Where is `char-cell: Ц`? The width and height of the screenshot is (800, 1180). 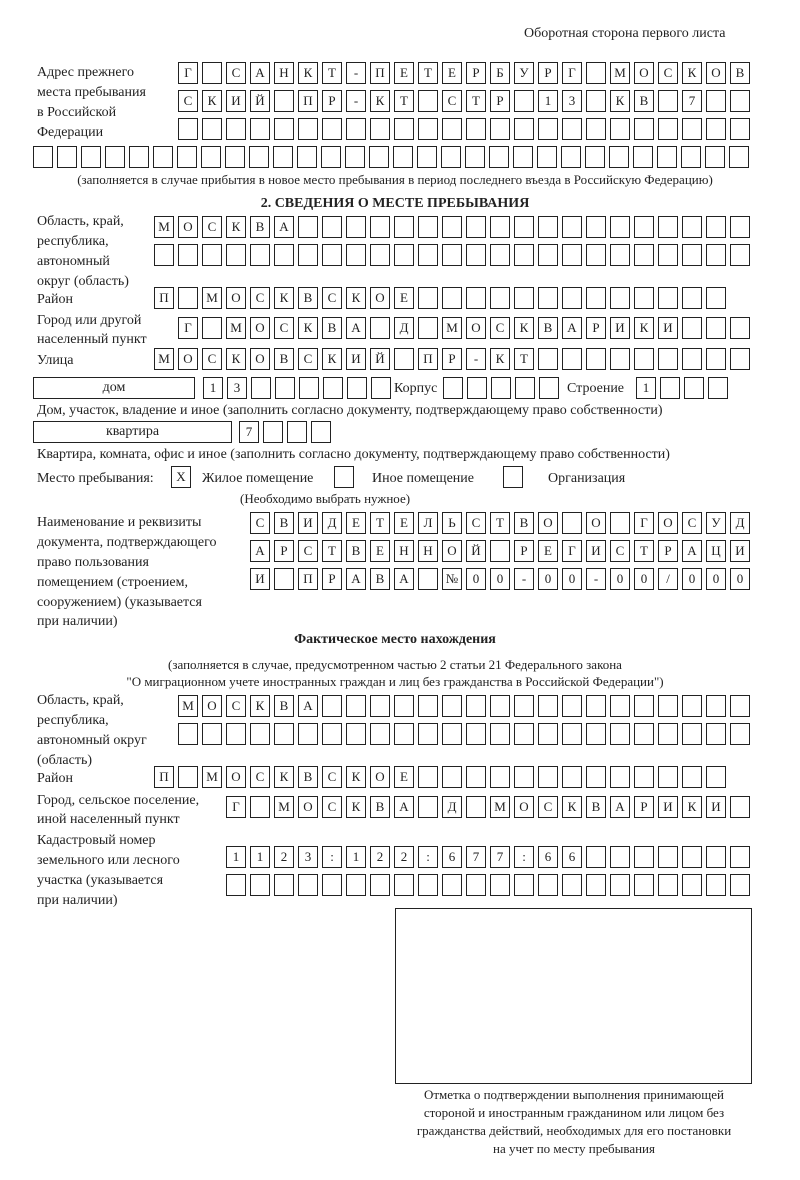
char-cell: Ц is located at coordinates (716, 551).